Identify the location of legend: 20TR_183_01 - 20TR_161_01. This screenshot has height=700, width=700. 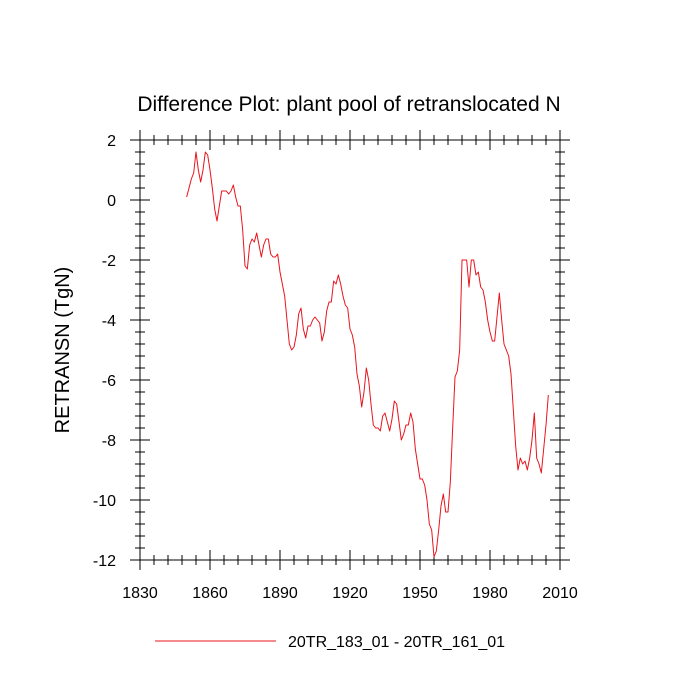
(330, 642).